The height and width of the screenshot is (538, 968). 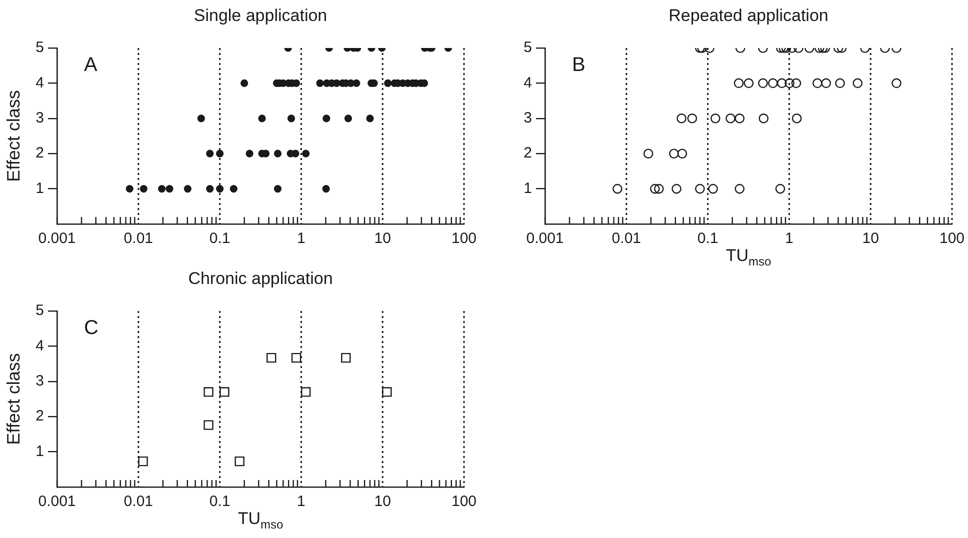 What do you see at coordinates (579, 65) in the screenshot?
I see `annotation: B` at bounding box center [579, 65].